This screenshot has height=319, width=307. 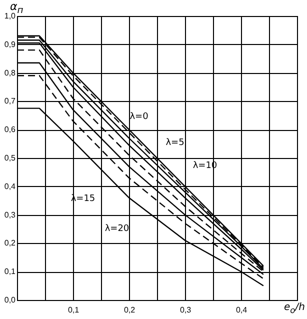 I want to click on x-tick-label: 0,2, so click(x=130, y=310).